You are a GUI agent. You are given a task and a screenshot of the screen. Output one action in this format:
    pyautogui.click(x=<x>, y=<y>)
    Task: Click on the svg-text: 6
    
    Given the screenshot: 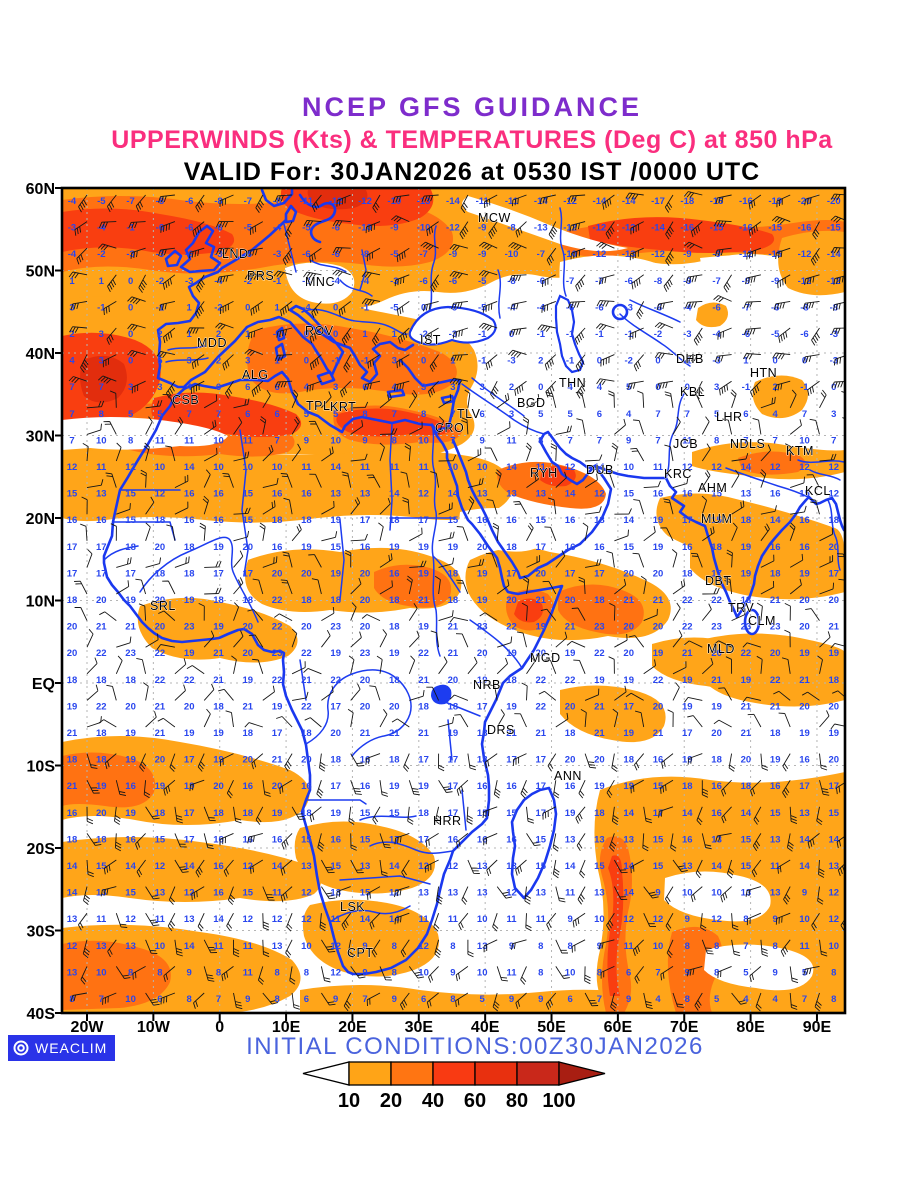 What is the action you would take?
    pyautogui.click(x=745, y=414)
    